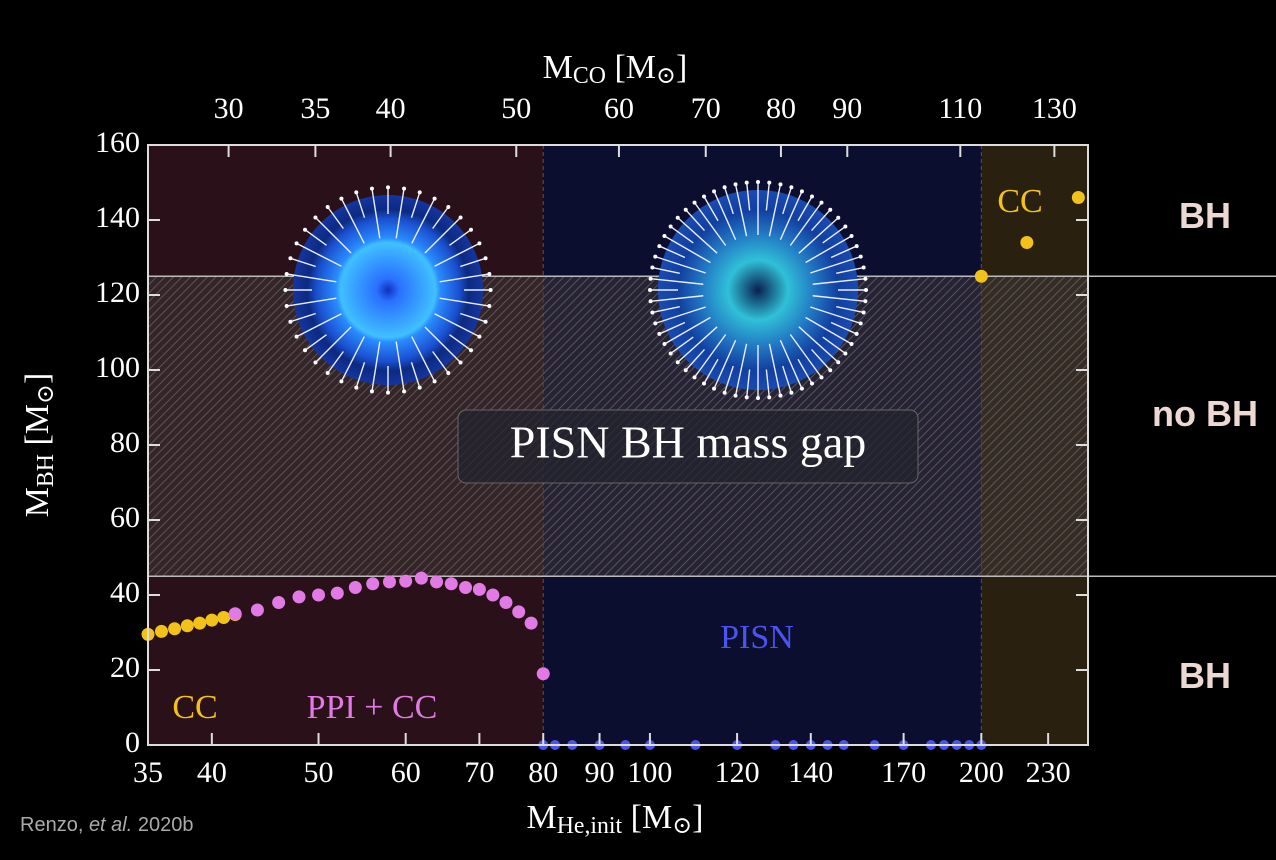 Image resolution: width=1276 pixels, height=860 pixels. What do you see at coordinates (46, 470) in the screenshot?
I see `y-axis-label-part: BH` at bounding box center [46, 470].